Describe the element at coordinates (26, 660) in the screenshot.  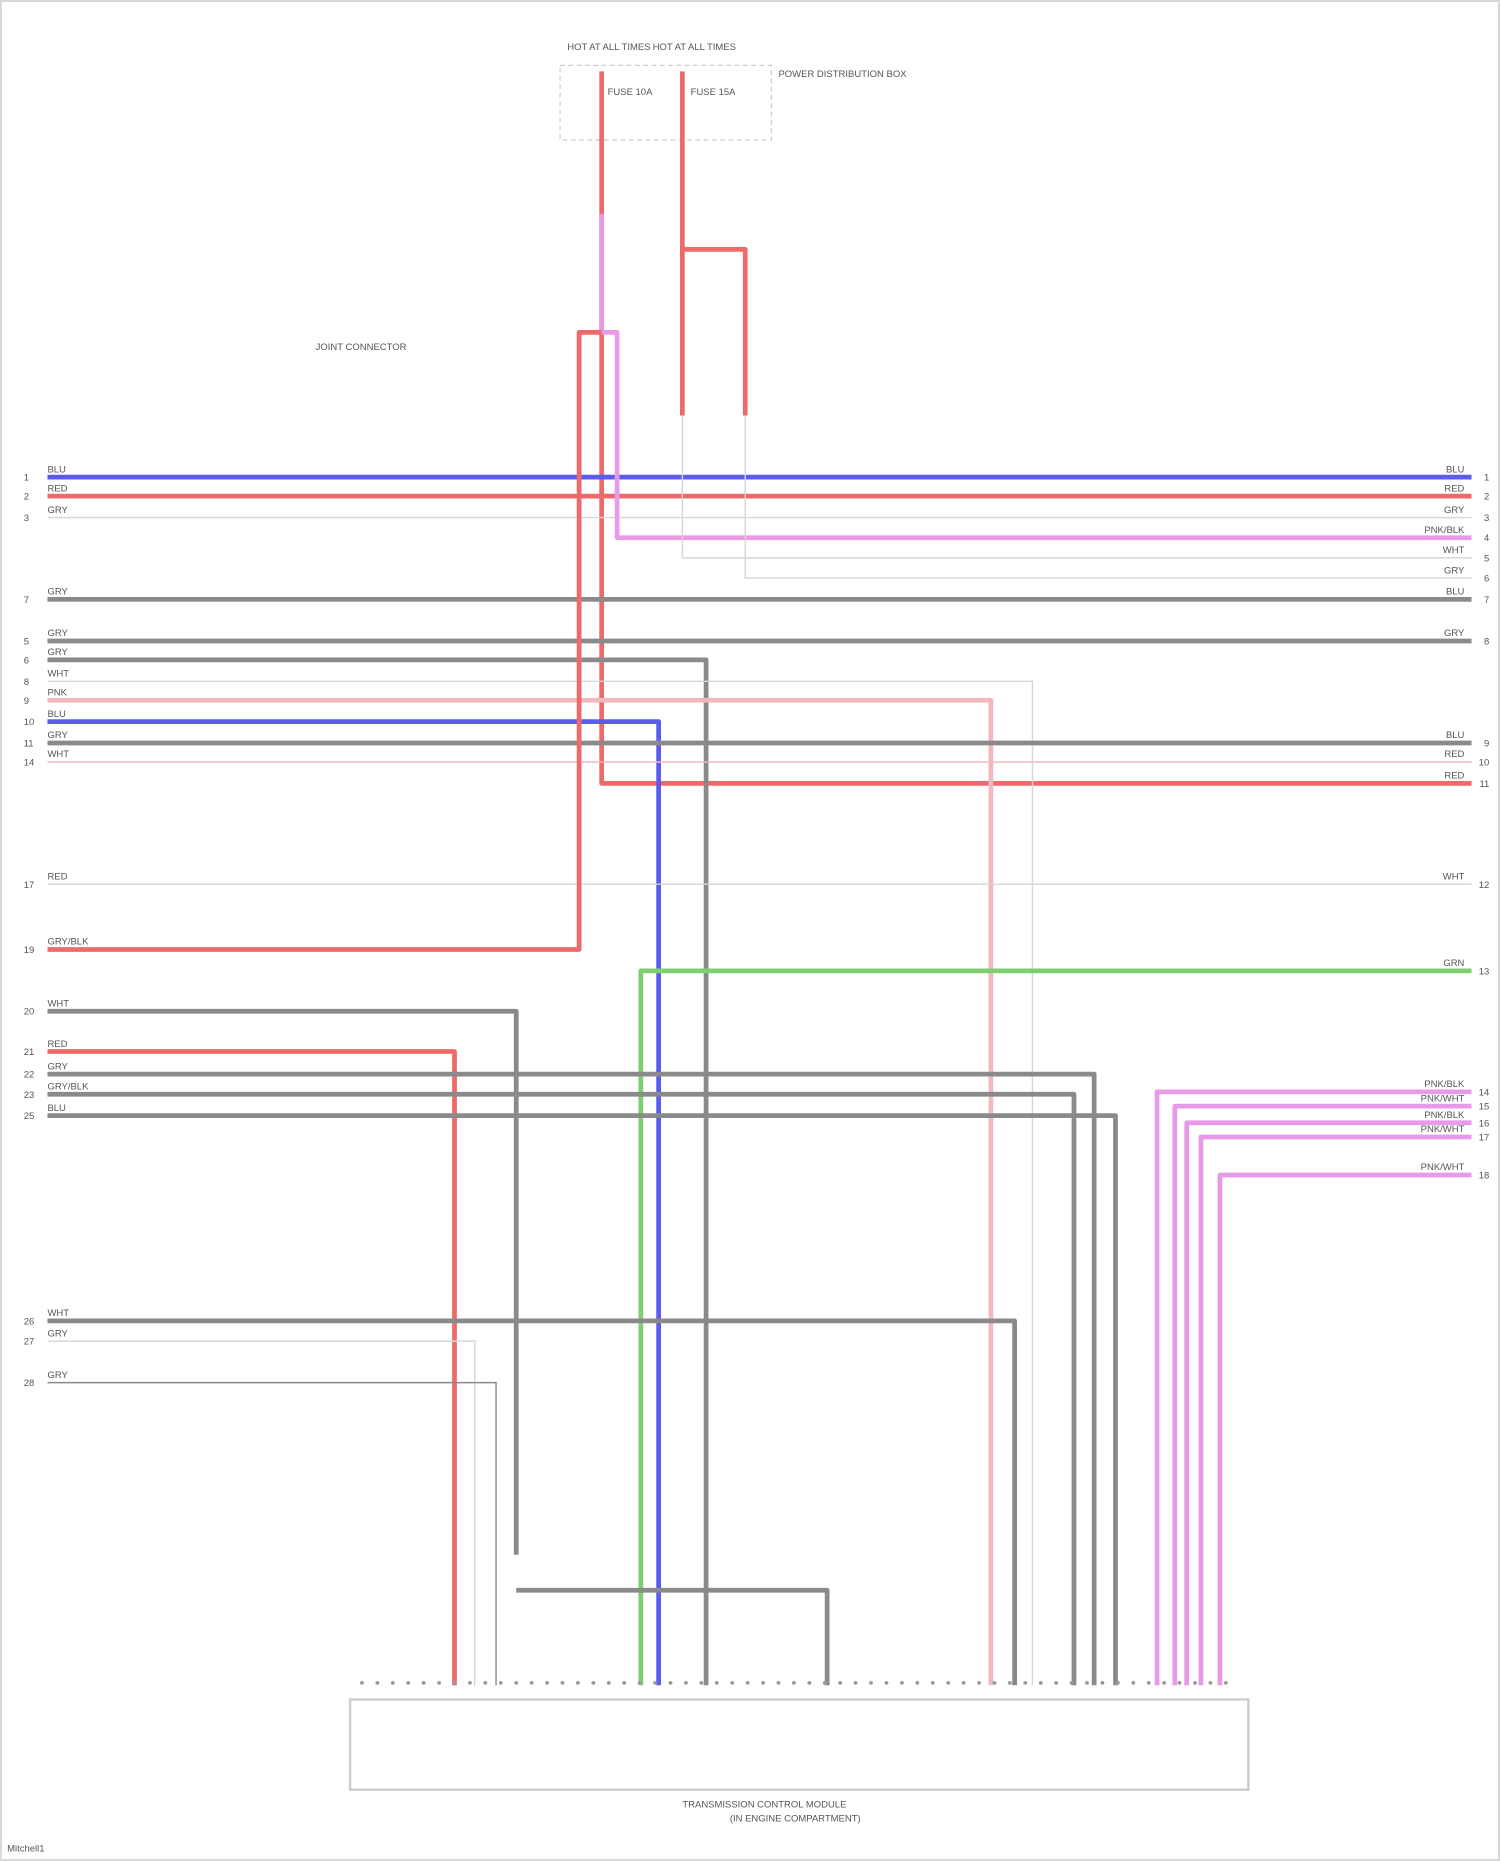
I see `left-pin-number: 6` at that location.